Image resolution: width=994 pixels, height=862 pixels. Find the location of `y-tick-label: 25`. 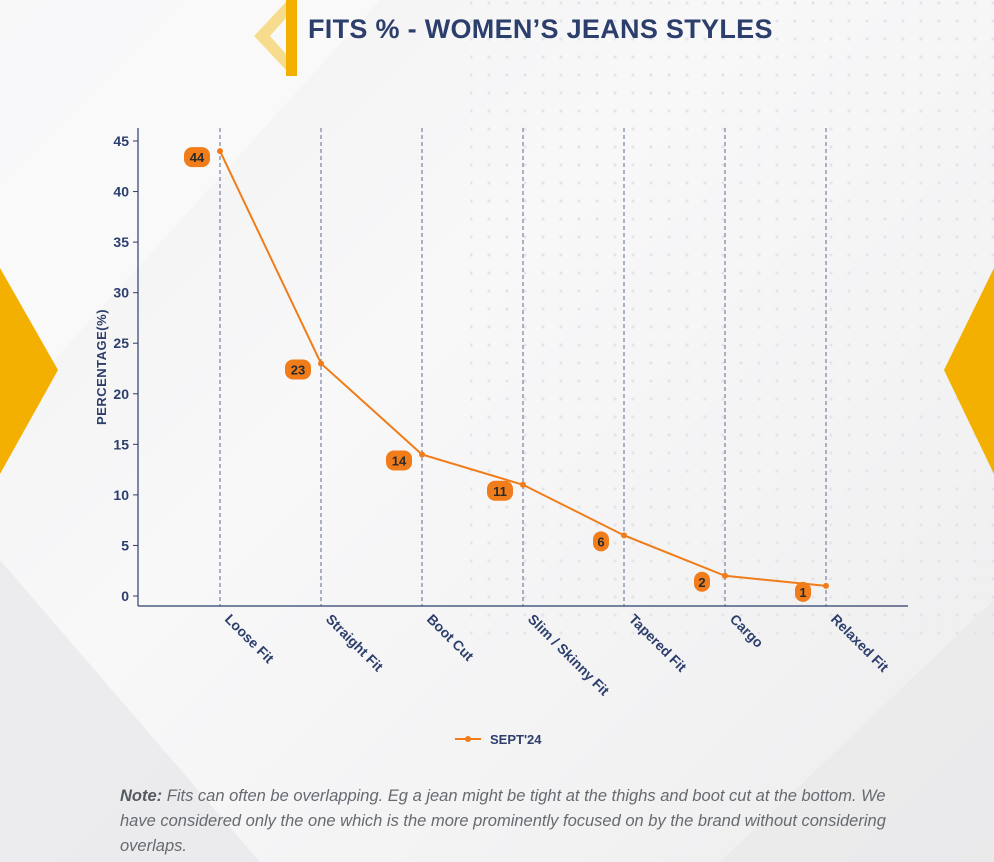

y-tick-label: 25 is located at coordinates (121, 343).